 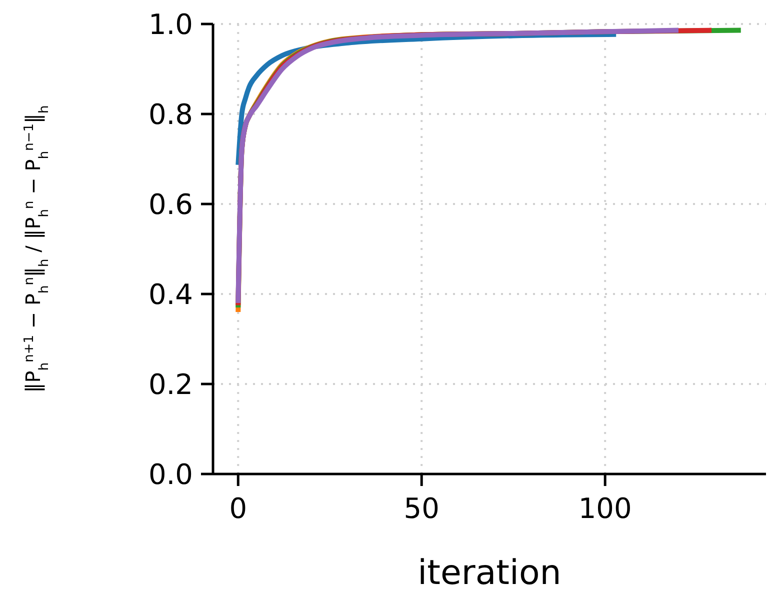 What do you see at coordinates (170, 294) in the screenshot?
I see `y-tick-label: 0.4` at bounding box center [170, 294].